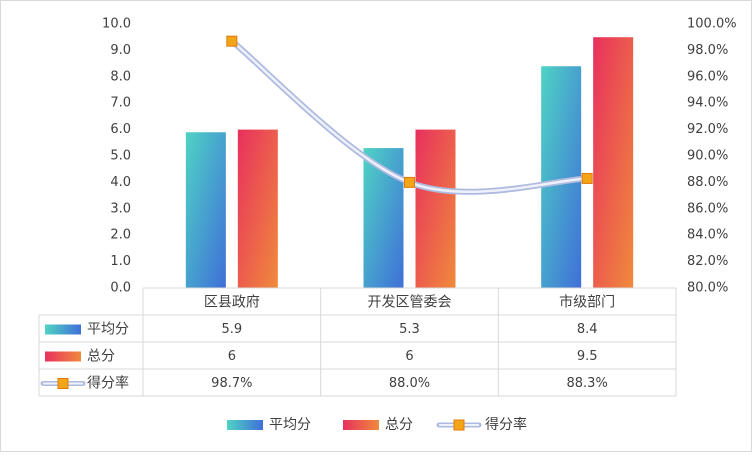  Describe the element at coordinates (707, 103) in the screenshot. I see `right-tick-label: 94.0%` at that location.